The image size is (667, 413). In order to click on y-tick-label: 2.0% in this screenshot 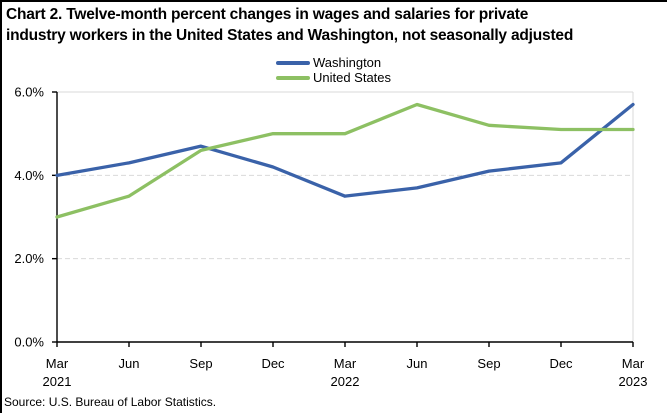, I will do `click(29, 258)`.